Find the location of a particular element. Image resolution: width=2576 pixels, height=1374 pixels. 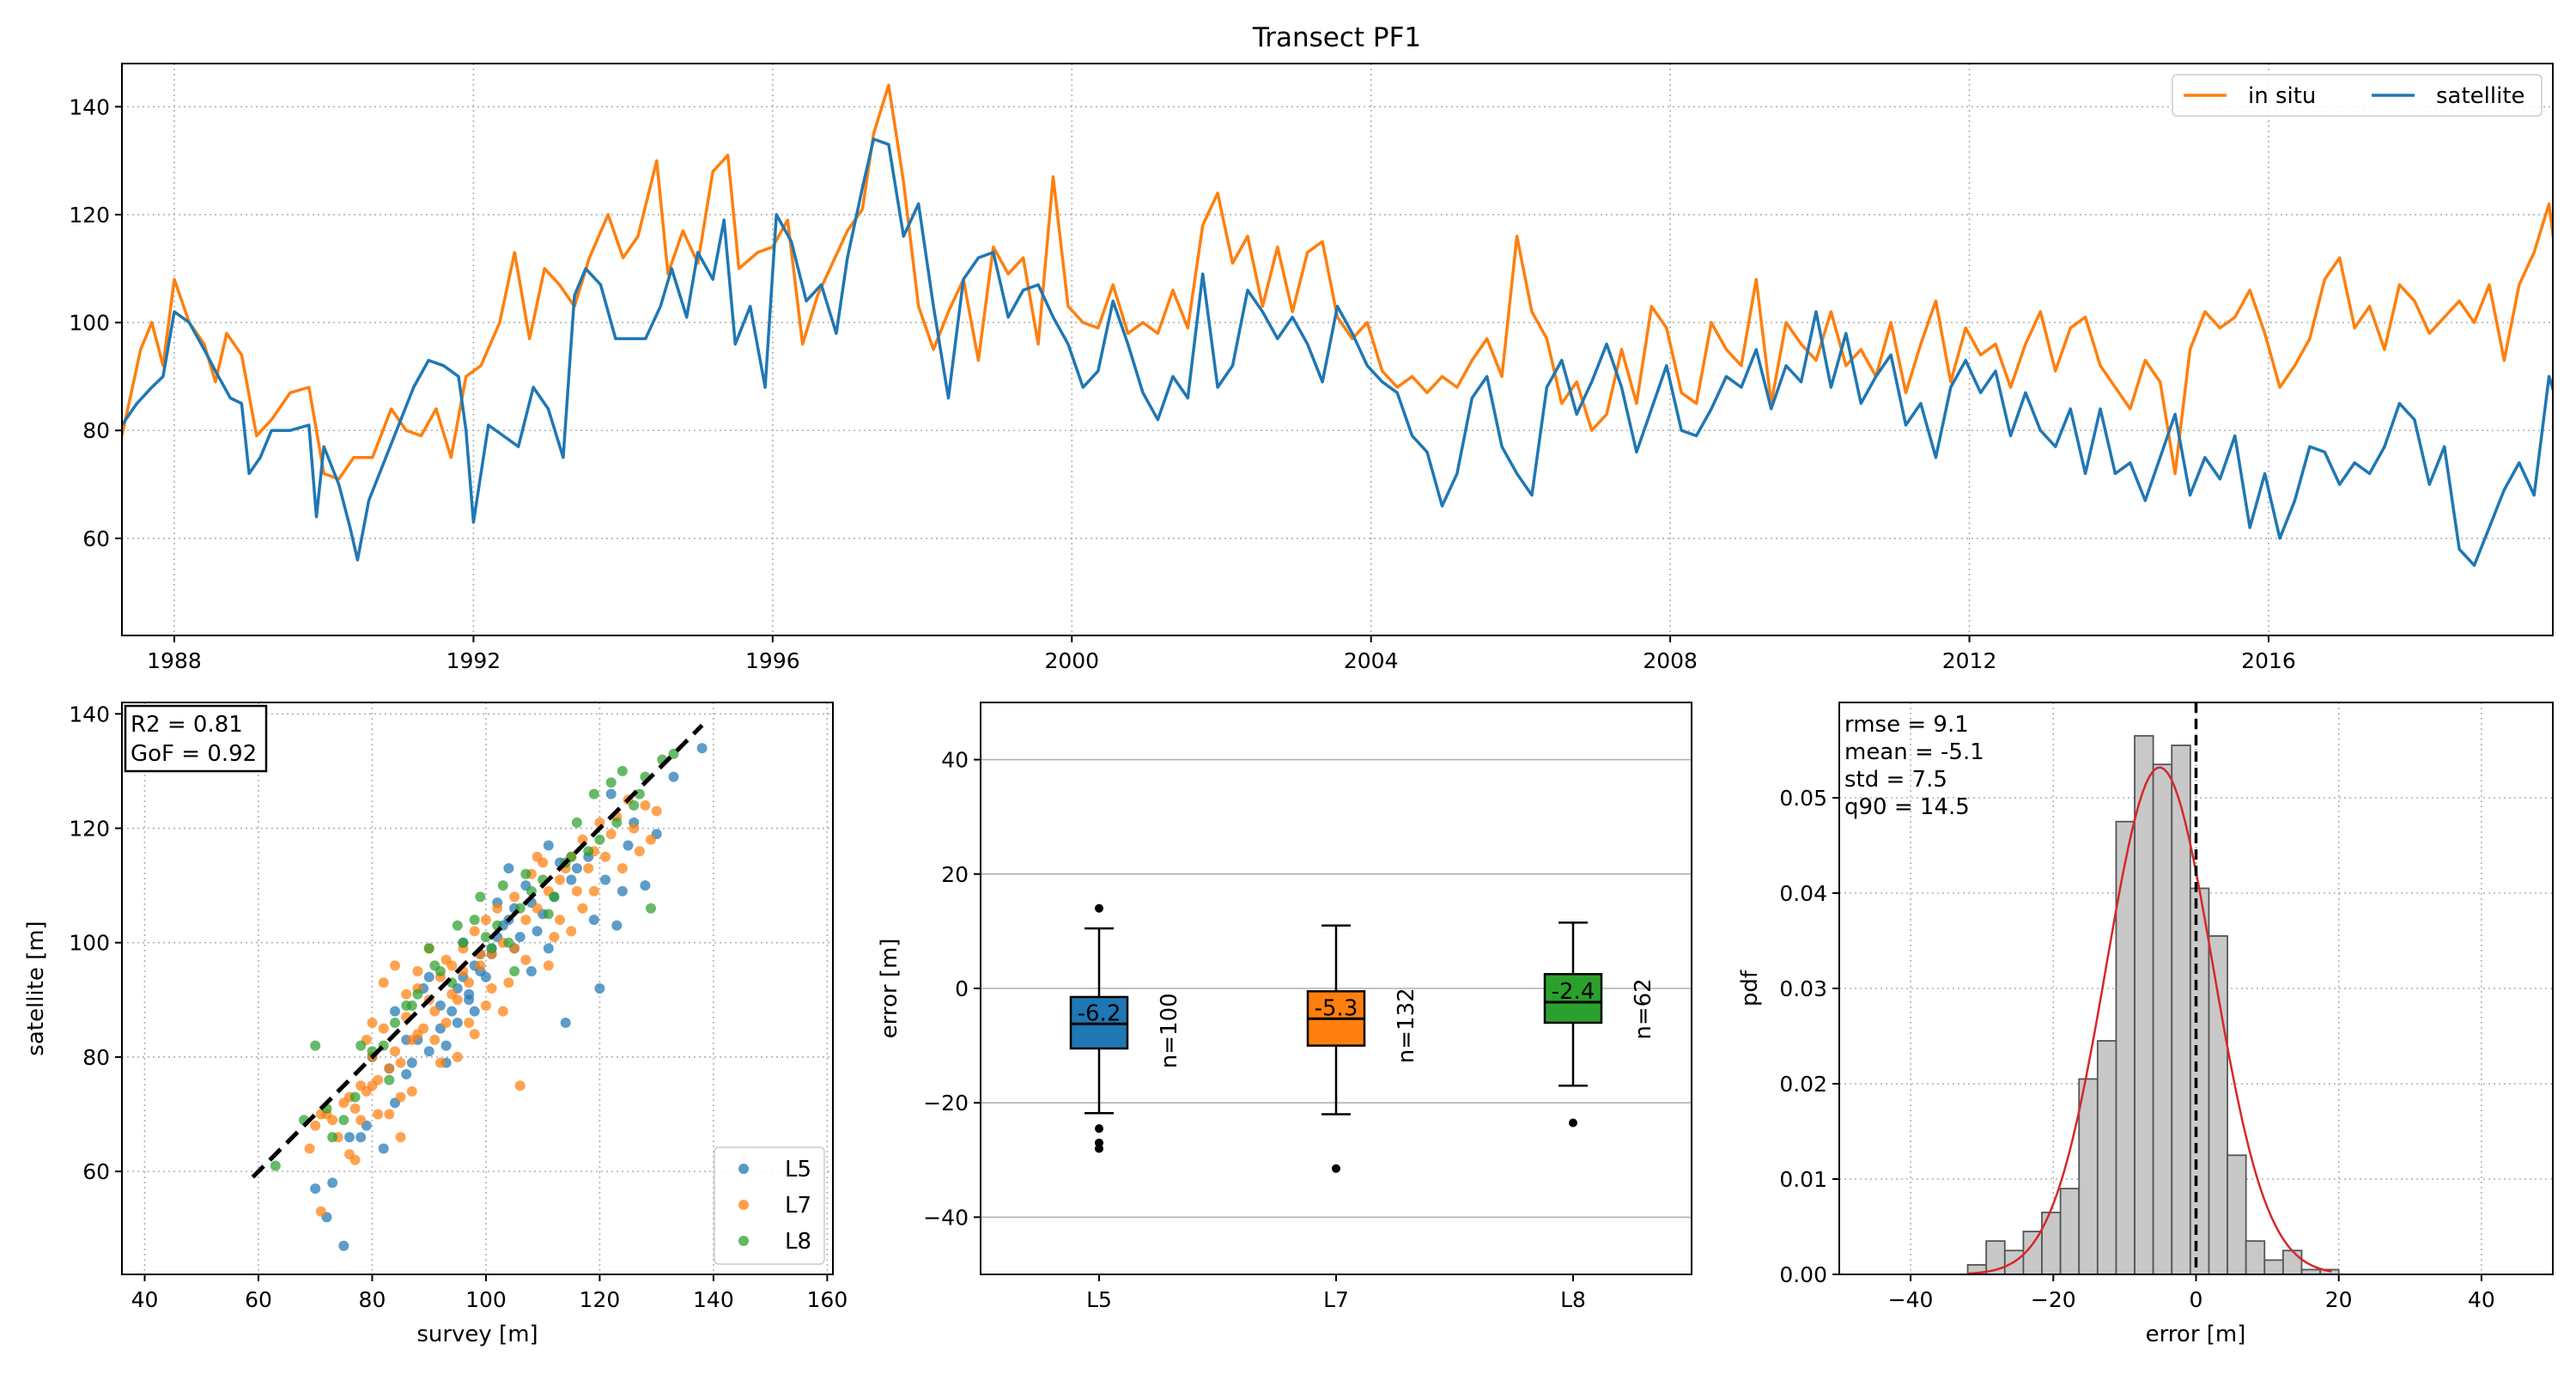

legend-label-l7: L7 is located at coordinates (798, 1206).